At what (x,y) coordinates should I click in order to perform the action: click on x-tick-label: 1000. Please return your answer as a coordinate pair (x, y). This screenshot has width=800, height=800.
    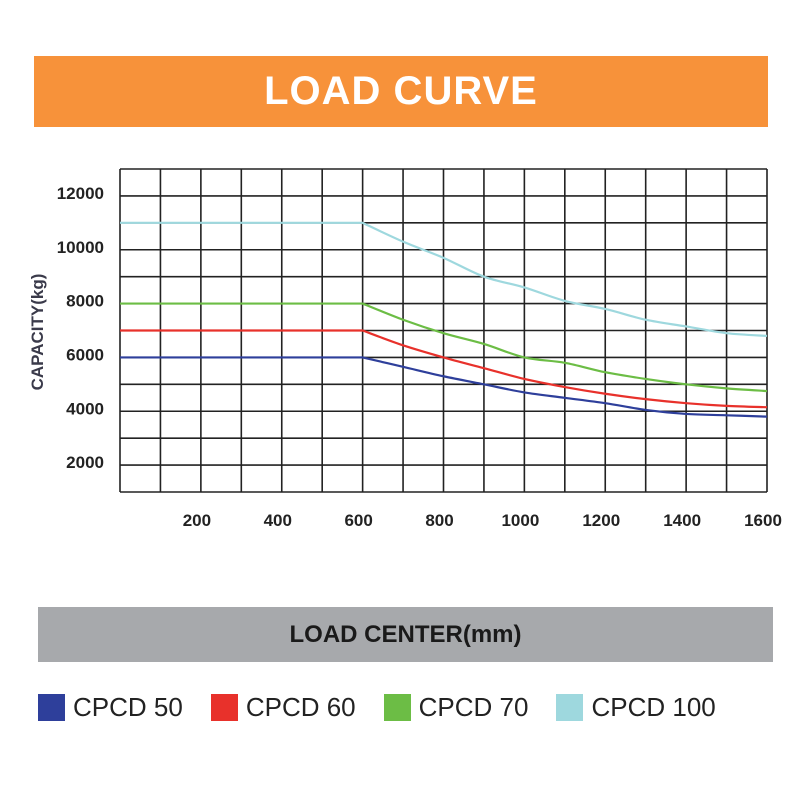
    Looking at the image, I should click on (520, 520).